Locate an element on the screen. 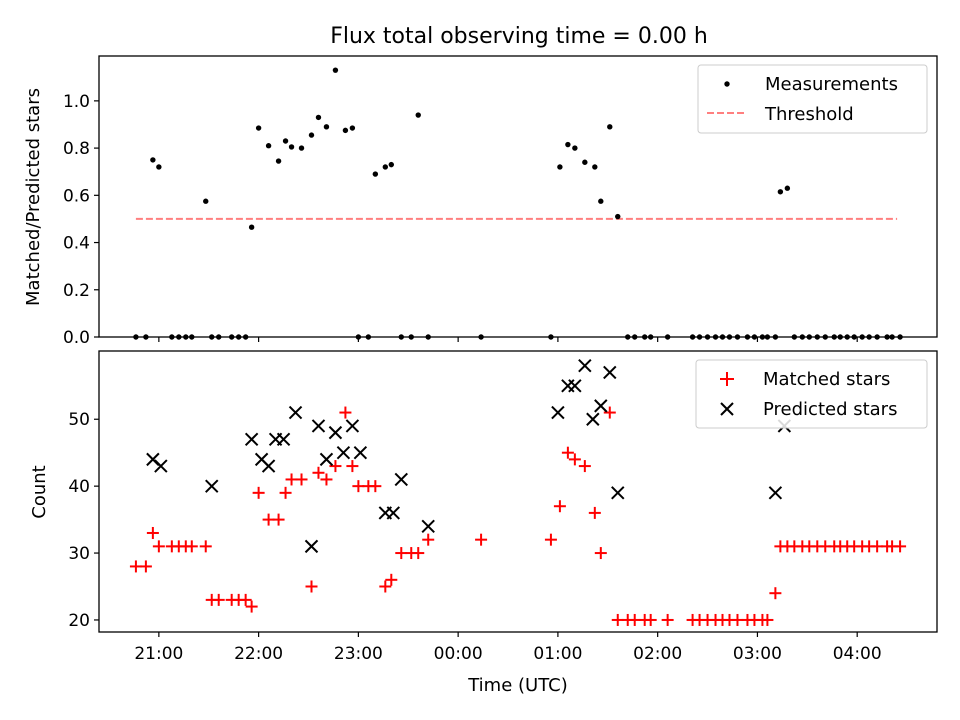 This screenshot has height=720, width=960. legend-measurements-marker is located at coordinates (727, 84).